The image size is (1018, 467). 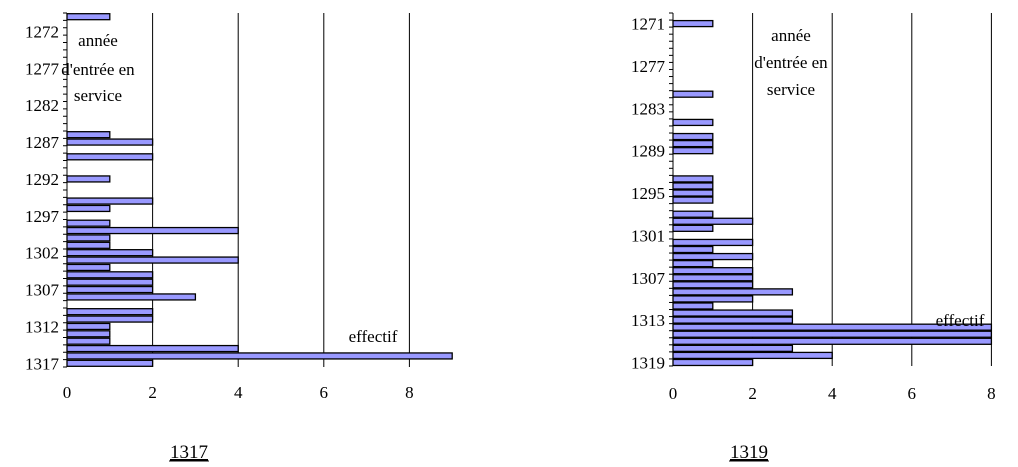 I want to click on y-tick-label: 1272, so click(x=42, y=31).